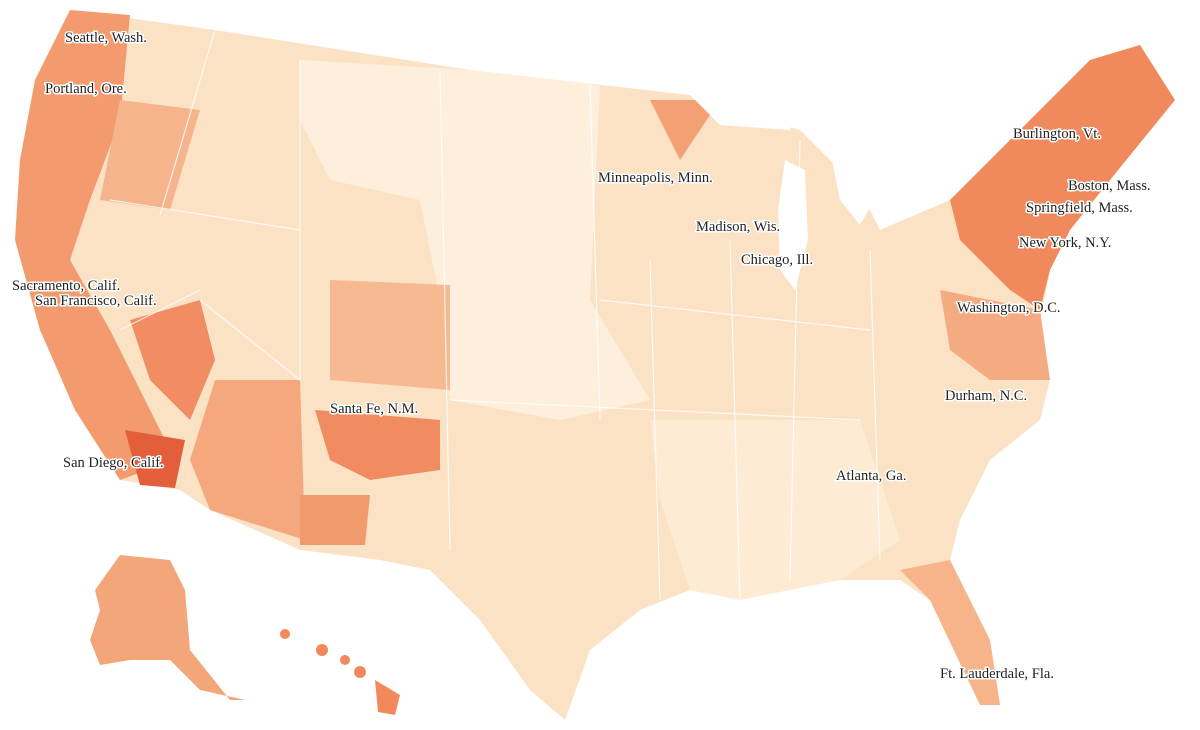 This screenshot has width=1200, height=730. Describe the element at coordinates (1009, 308) in the screenshot. I see `city-label: Washington, D.C.` at that location.